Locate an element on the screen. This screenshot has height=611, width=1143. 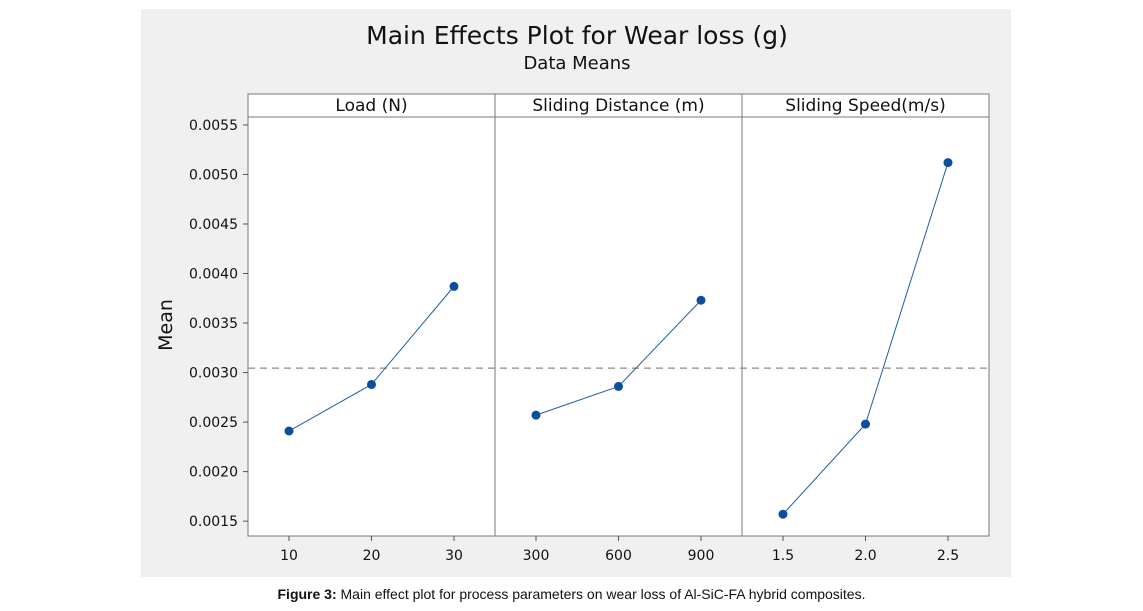
y-axis-label: Mean is located at coordinates (166, 325).